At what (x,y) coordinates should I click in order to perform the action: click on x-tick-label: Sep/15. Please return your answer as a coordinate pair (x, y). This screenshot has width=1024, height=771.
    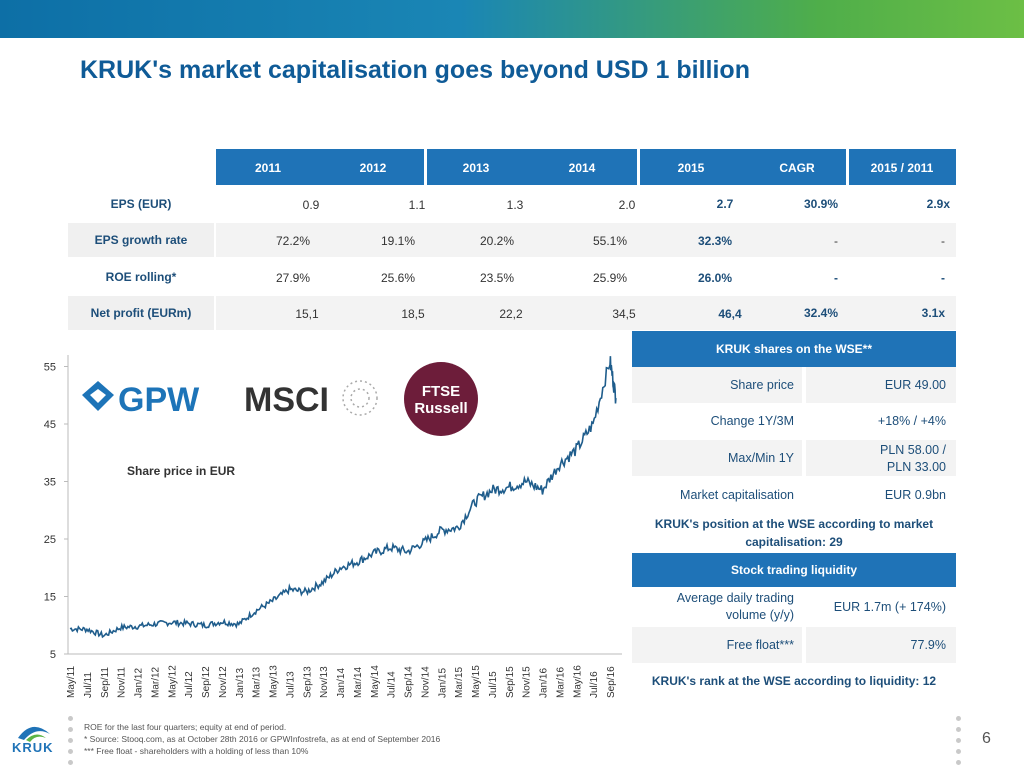
    Looking at the image, I should click on (510, 682).